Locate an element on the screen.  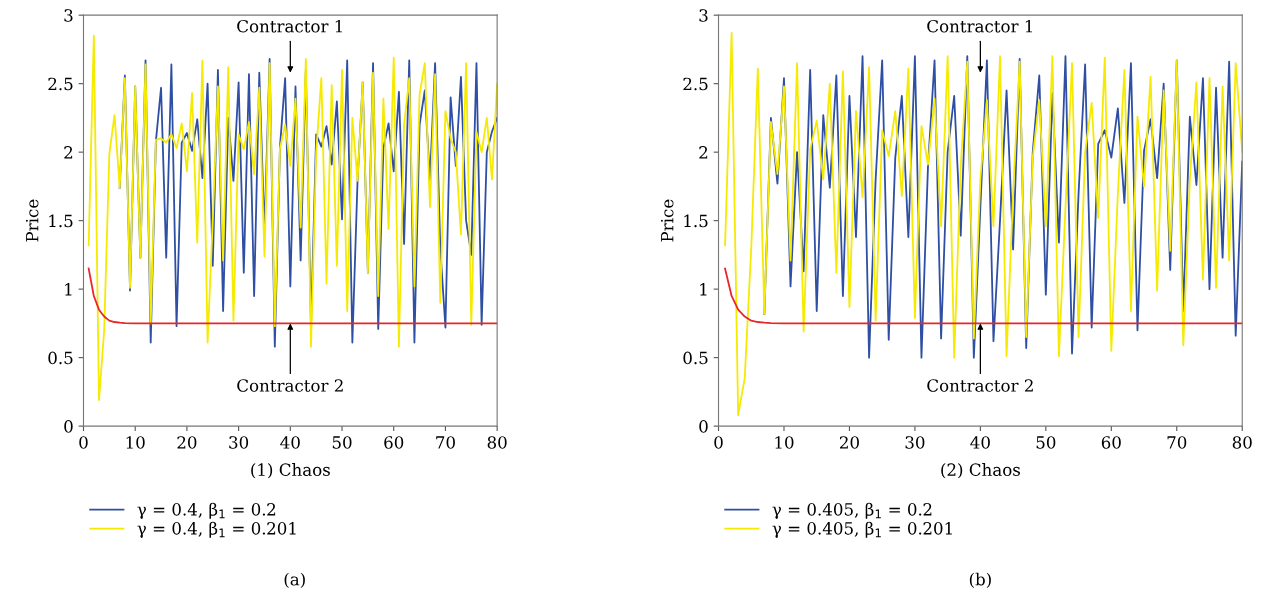
text: (b) is located at coordinates (980, 580).